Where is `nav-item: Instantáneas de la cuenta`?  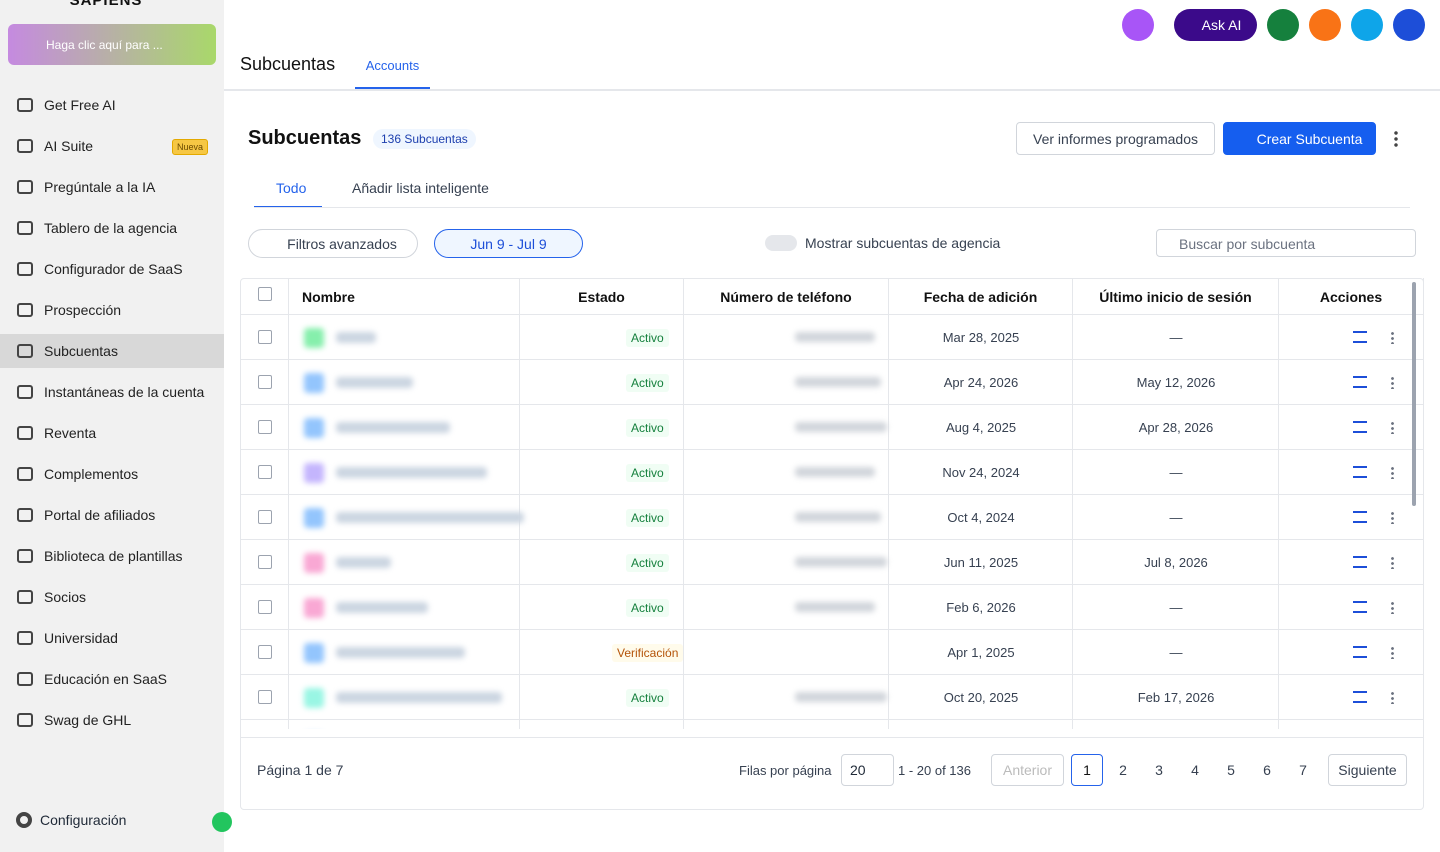 nav-item: Instantáneas de la cuenta is located at coordinates (112, 392).